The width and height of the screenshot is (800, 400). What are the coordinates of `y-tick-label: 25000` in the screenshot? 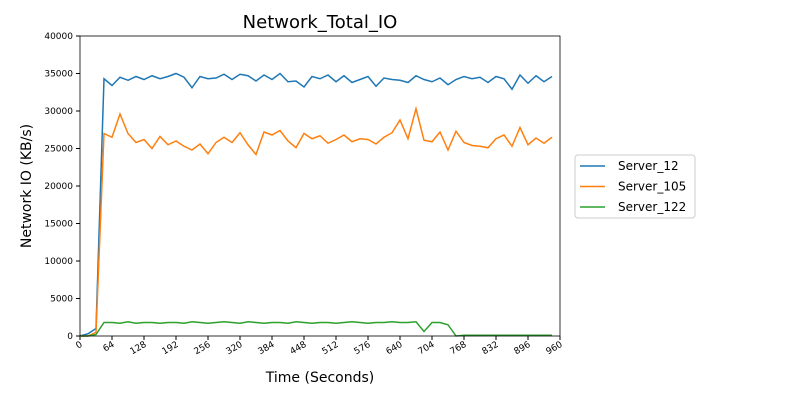 It's located at (58, 150).